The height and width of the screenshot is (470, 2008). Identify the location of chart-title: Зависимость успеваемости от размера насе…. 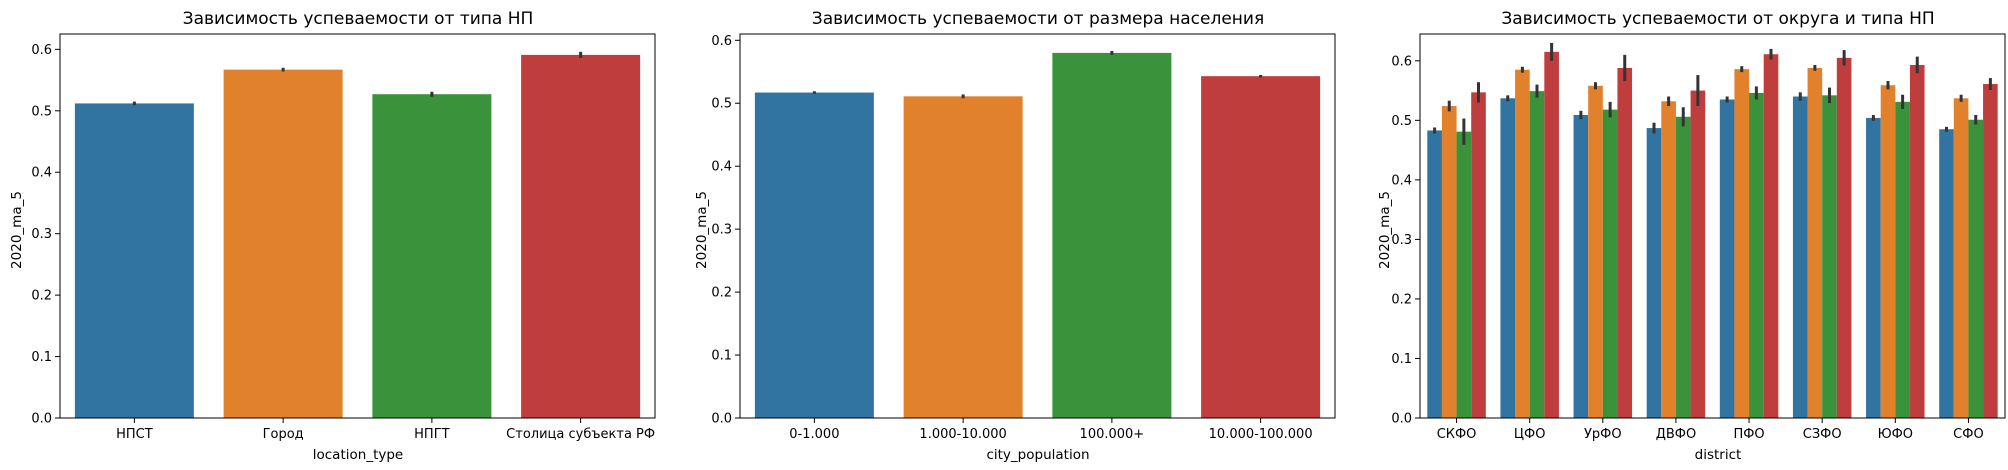
(1038, 19).